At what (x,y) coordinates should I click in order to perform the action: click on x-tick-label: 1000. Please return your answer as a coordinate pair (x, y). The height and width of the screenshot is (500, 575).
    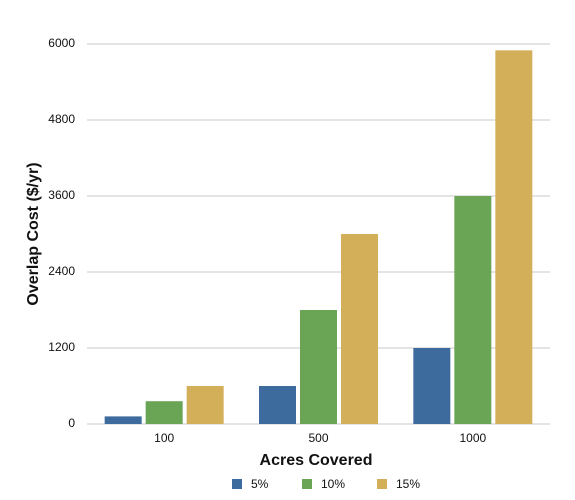
    Looking at the image, I should click on (472, 438).